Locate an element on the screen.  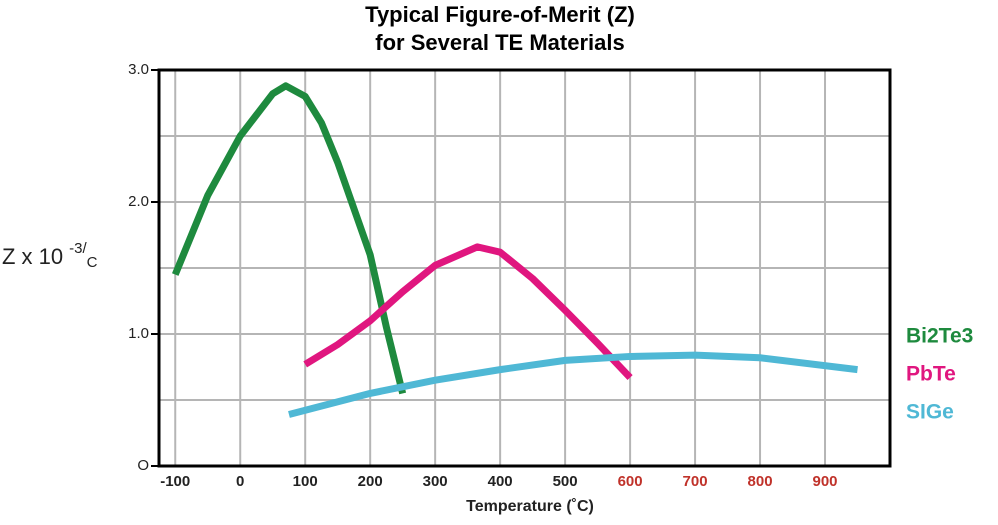
legend-label: Bi2Te3 is located at coordinates (939, 336).